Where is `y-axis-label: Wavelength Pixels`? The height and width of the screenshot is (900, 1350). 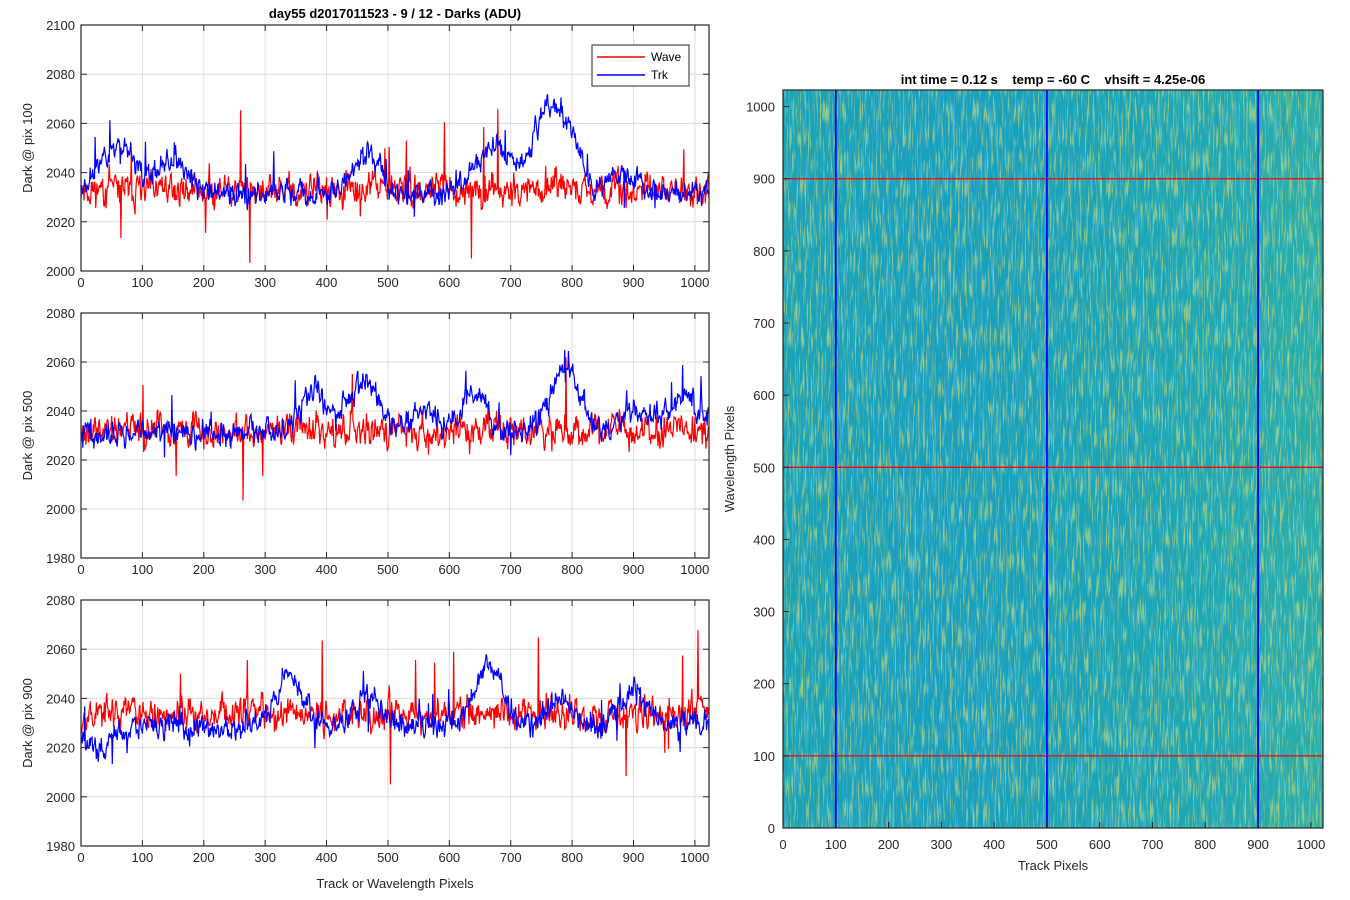 y-axis-label: Wavelength Pixels is located at coordinates (729, 458).